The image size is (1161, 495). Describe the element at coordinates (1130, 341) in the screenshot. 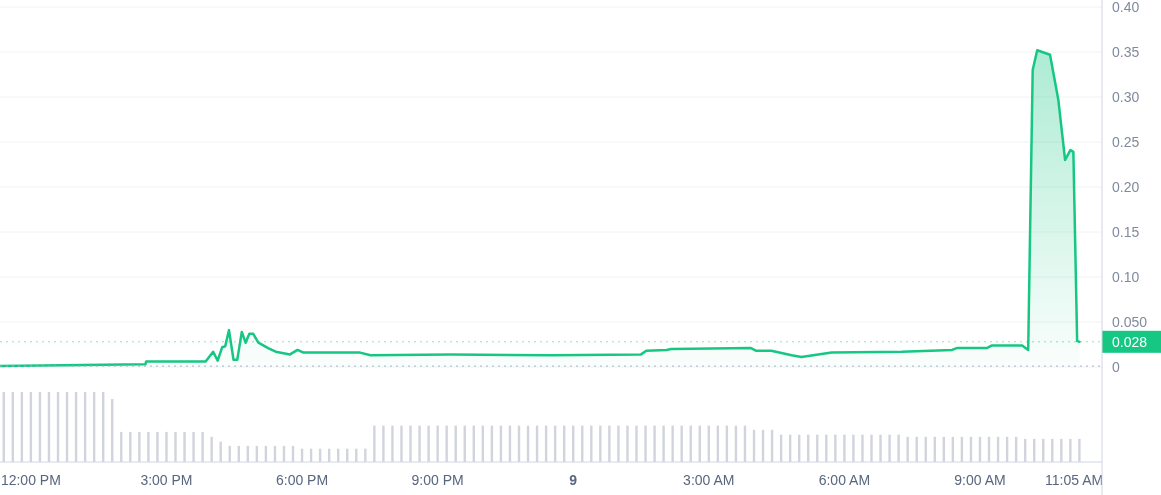

I see `ref-line-label: 0.028` at that location.